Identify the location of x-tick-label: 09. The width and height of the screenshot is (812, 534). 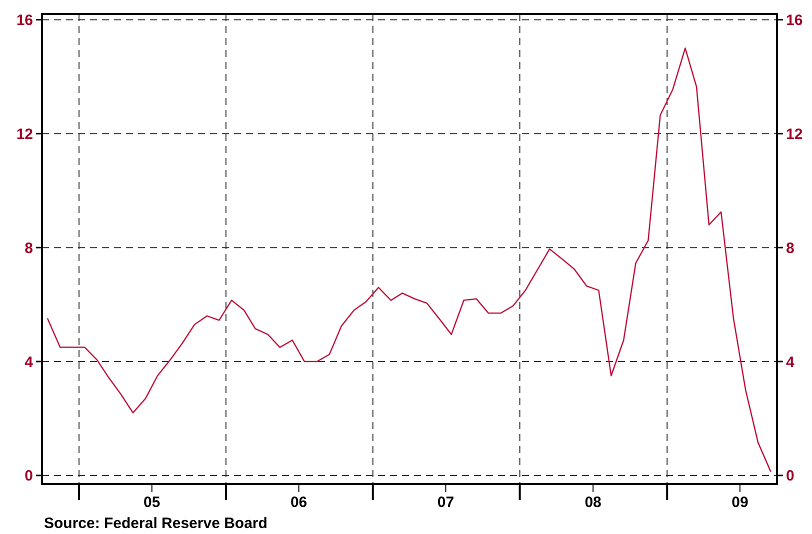
(740, 502).